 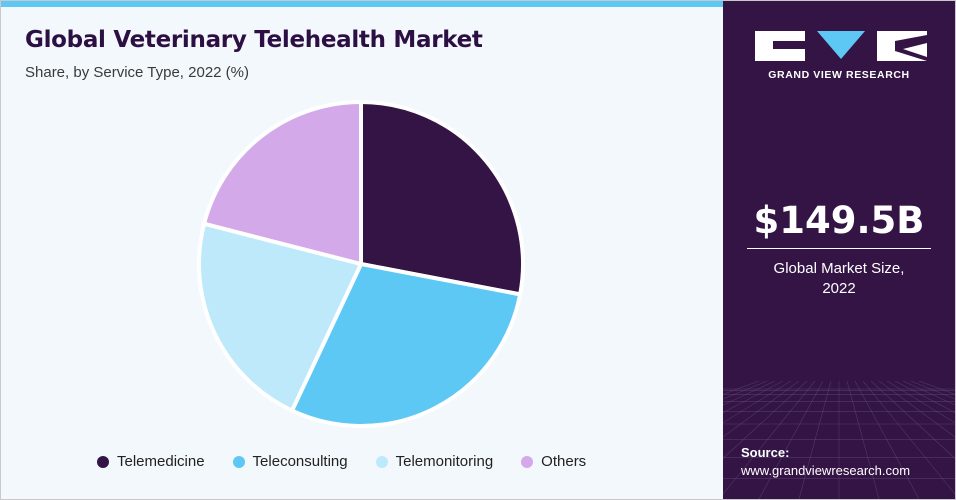 I want to click on pie-slice-telemonitoring, so click(x=280, y=317).